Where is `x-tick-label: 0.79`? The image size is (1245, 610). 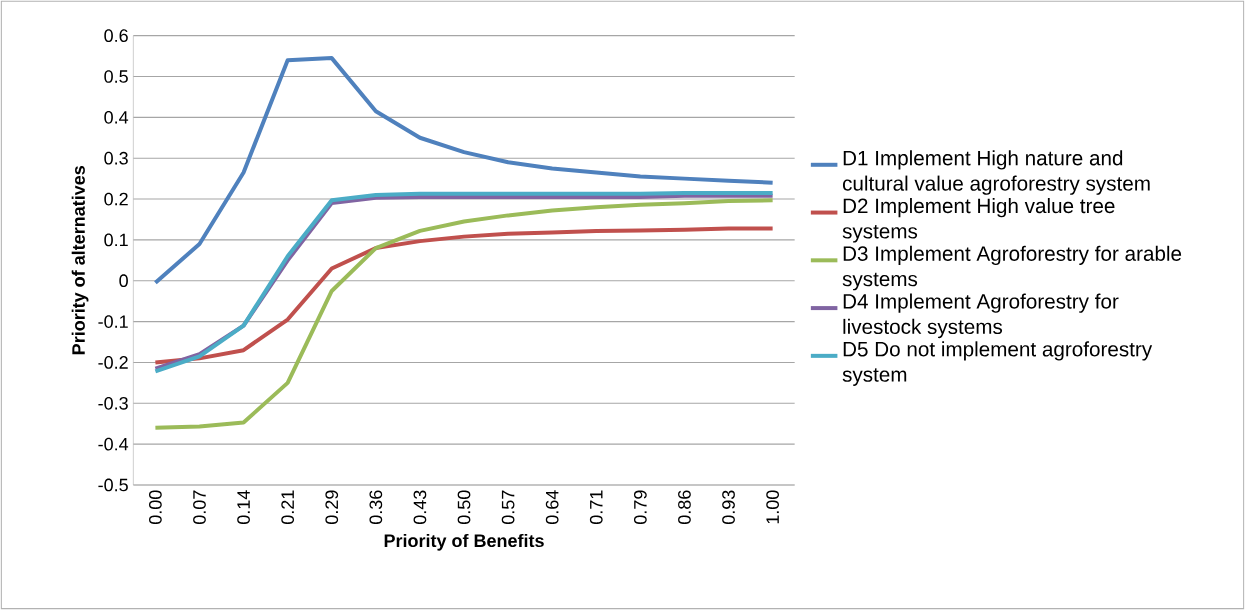
x-tick-label: 0.79 is located at coordinates (640, 507).